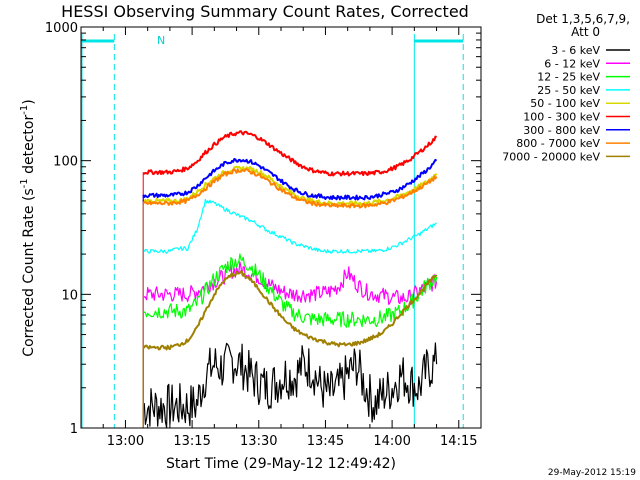 The height and width of the screenshot is (480, 640). What do you see at coordinates (568, 77) in the screenshot?
I see `legend-label-12-25: 12 - 25 keV` at bounding box center [568, 77].